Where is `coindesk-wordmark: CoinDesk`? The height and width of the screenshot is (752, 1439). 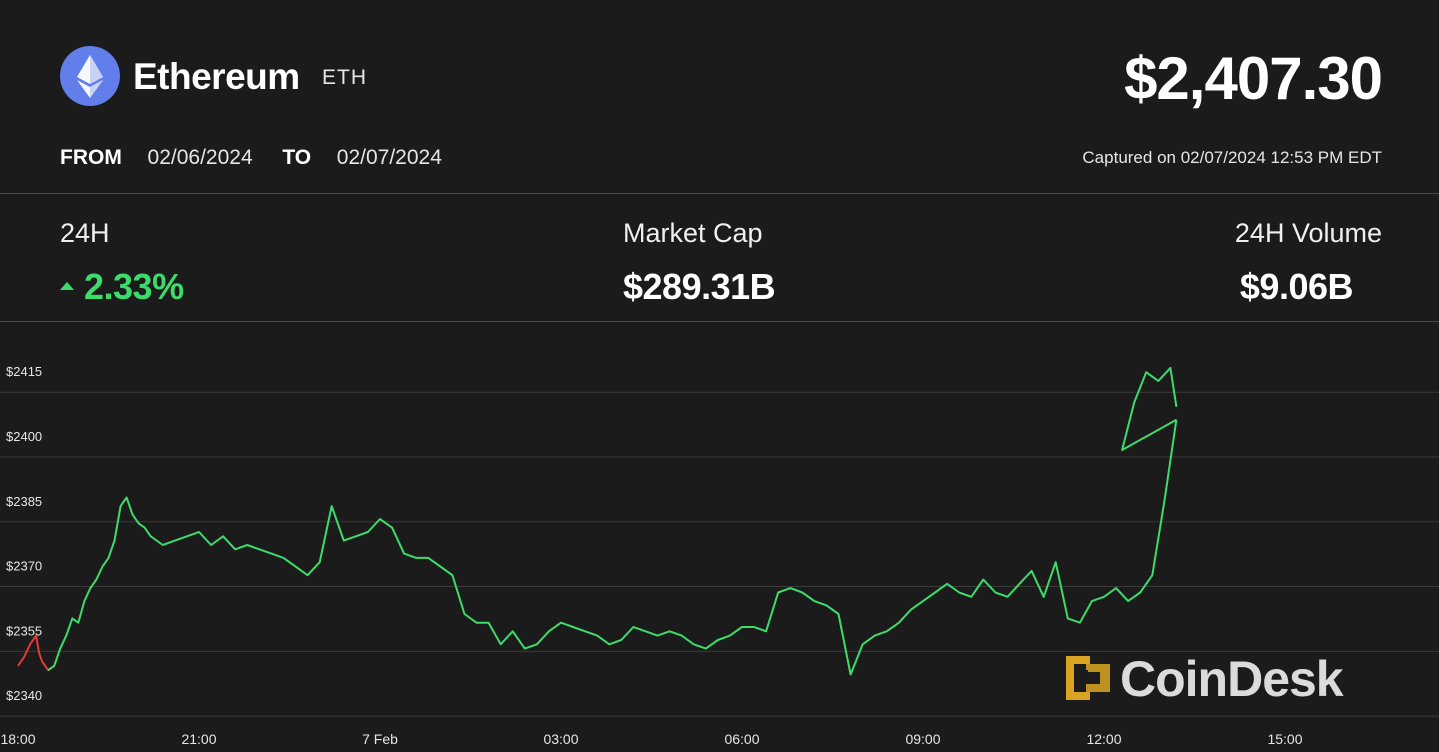 coindesk-wordmark: CoinDesk is located at coordinates (1232, 679).